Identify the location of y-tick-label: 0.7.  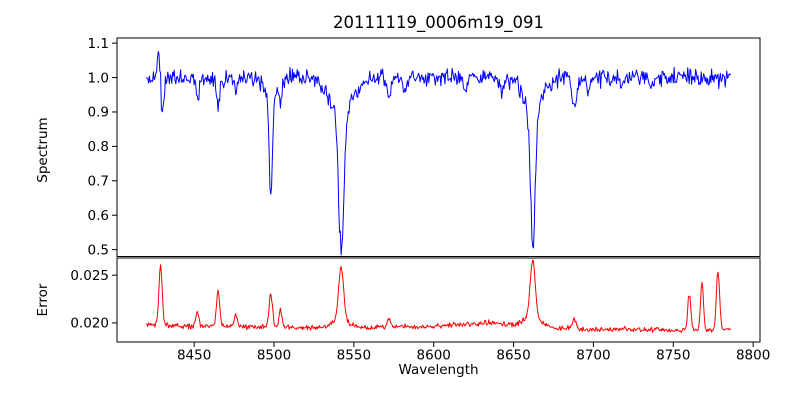
(98, 181).